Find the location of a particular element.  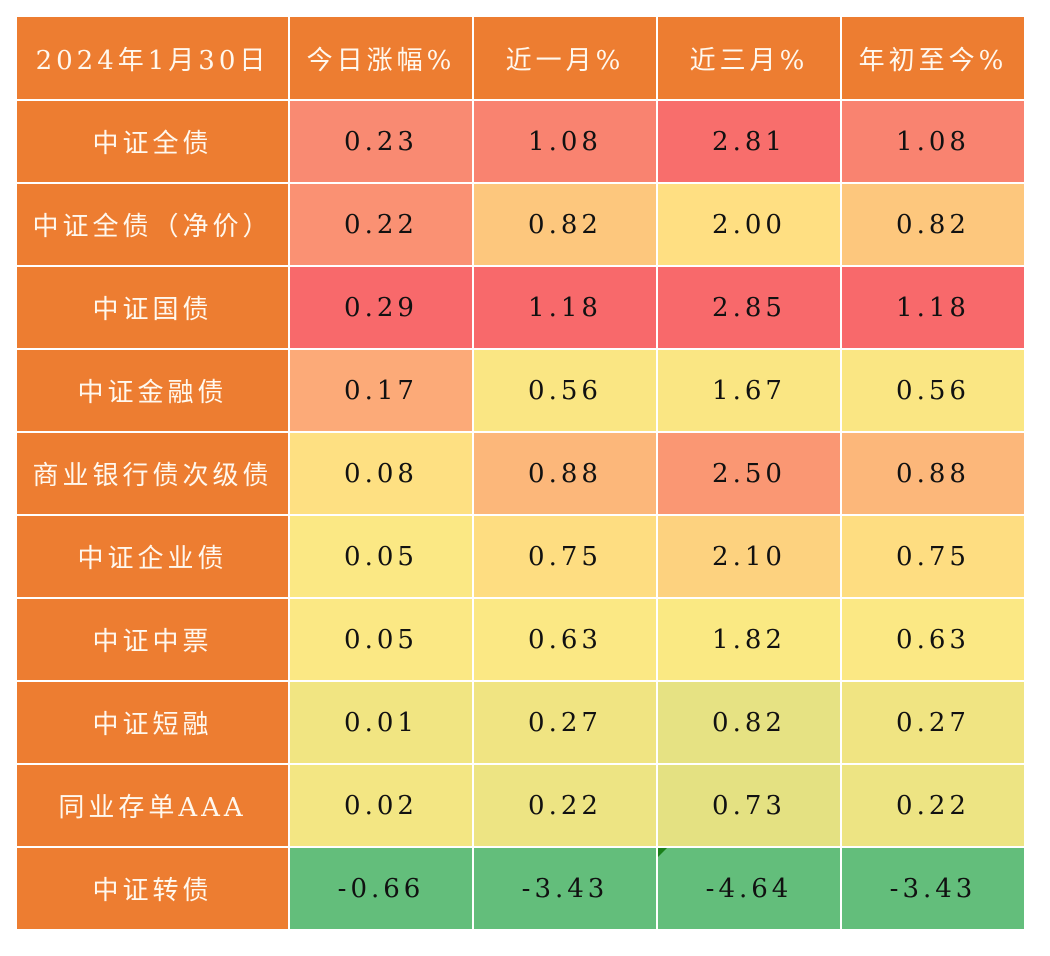

value-cell: -4.64 is located at coordinates (749, 888).